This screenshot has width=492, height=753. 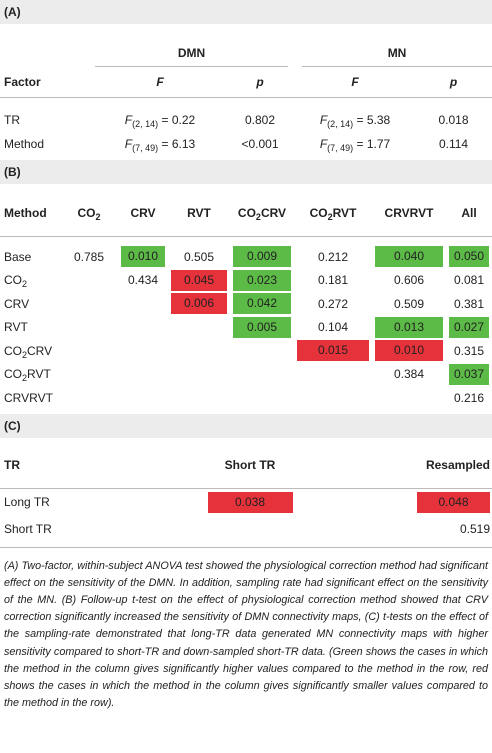 I want to click on cell: 0.505, so click(x=199, y=253).